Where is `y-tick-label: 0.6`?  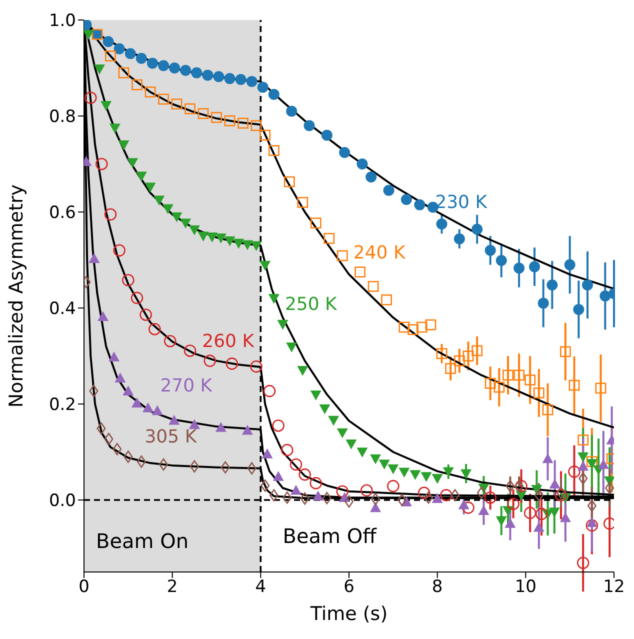
y-tick-label: 0.6 is located at coordinates (62, 213).